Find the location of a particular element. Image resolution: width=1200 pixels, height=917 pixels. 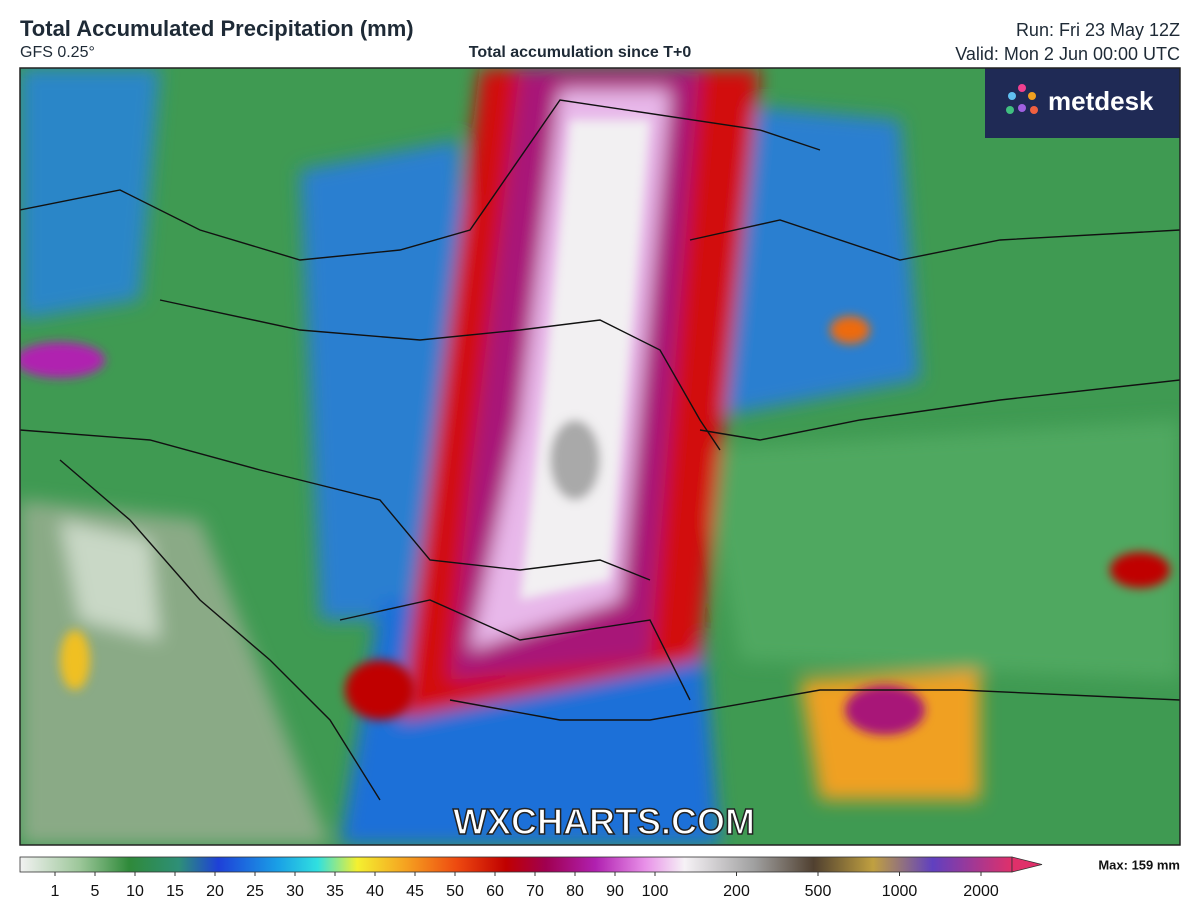

colorbar-tick-label: 45 is located at coordinates (415, 891).